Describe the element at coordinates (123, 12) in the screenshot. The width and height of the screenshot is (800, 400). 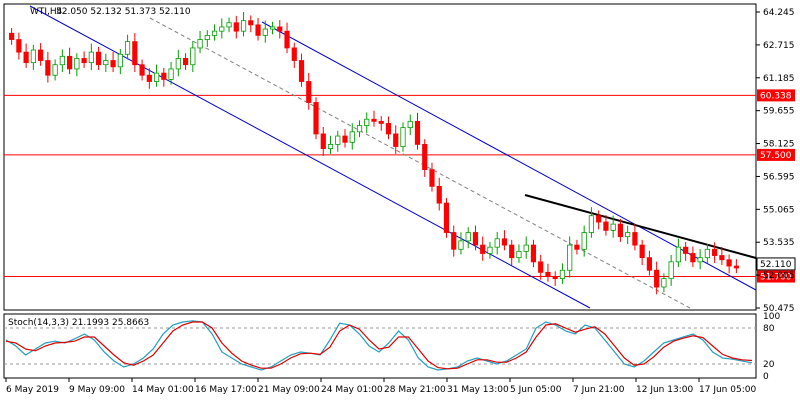
I see `ohlc-values: 52.050 52.132 51.373 52.110` at that location.